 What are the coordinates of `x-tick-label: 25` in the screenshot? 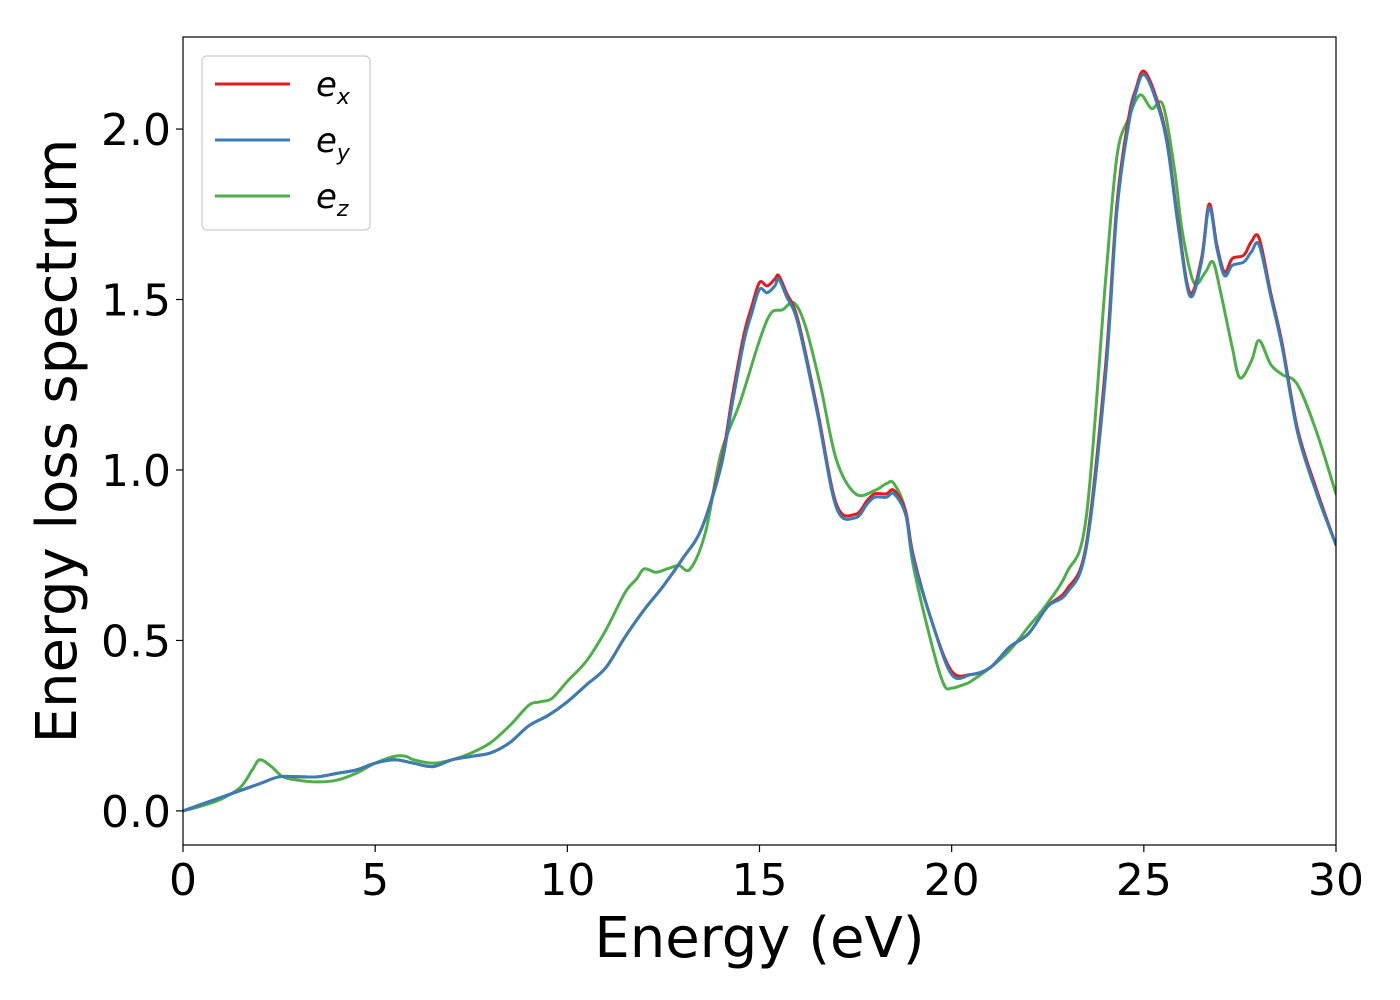 It's located at (1144, 880).